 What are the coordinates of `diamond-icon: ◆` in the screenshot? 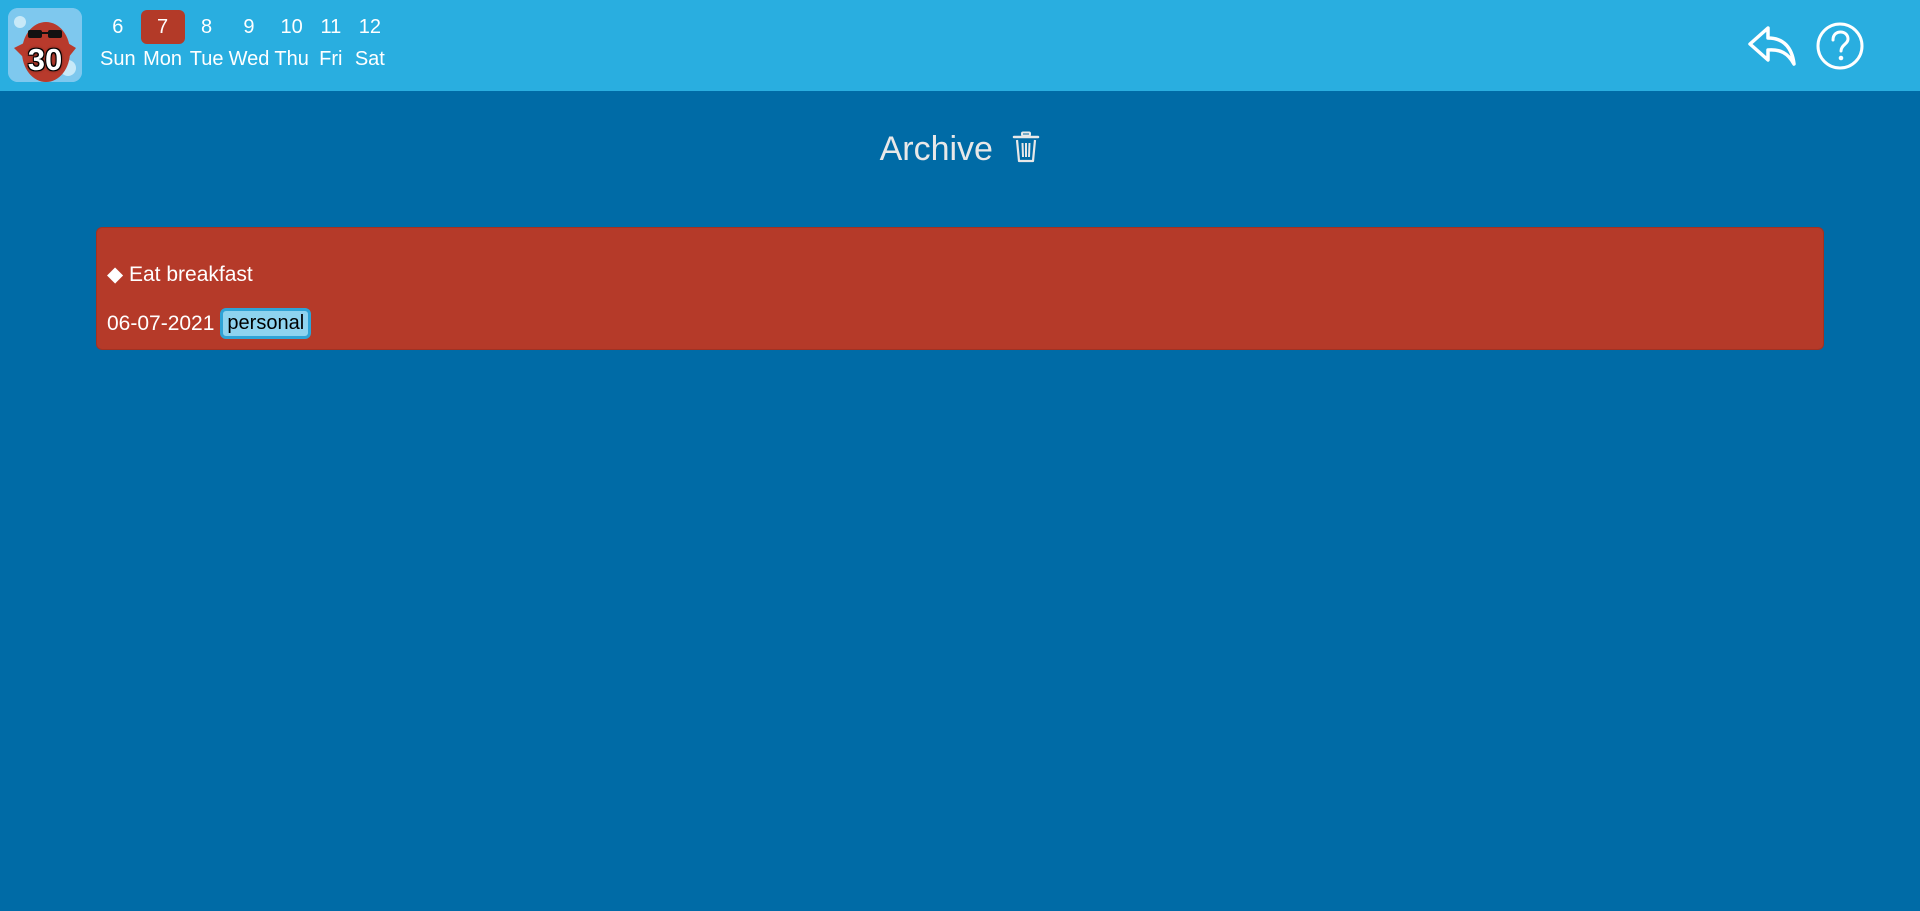 It's located at (115, 274).